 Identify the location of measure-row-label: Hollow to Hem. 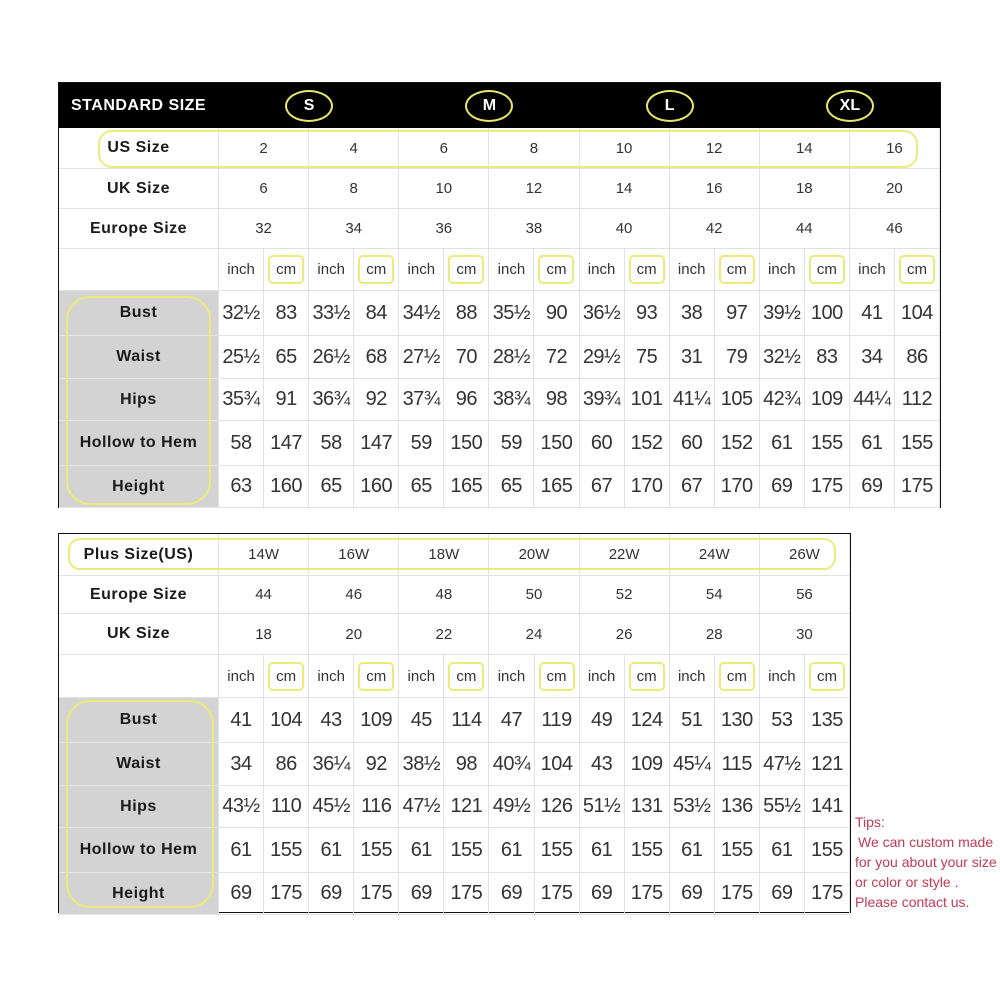
(139, 443).